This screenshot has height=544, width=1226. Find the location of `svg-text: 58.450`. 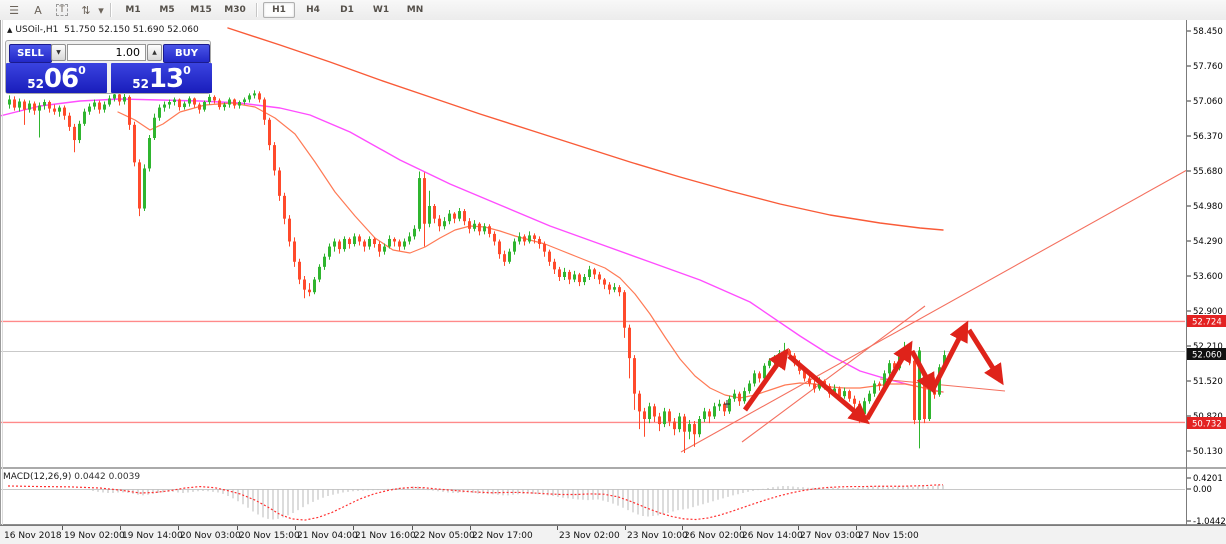

svg-text: 58.450 is located at coordinates (1208, 32).